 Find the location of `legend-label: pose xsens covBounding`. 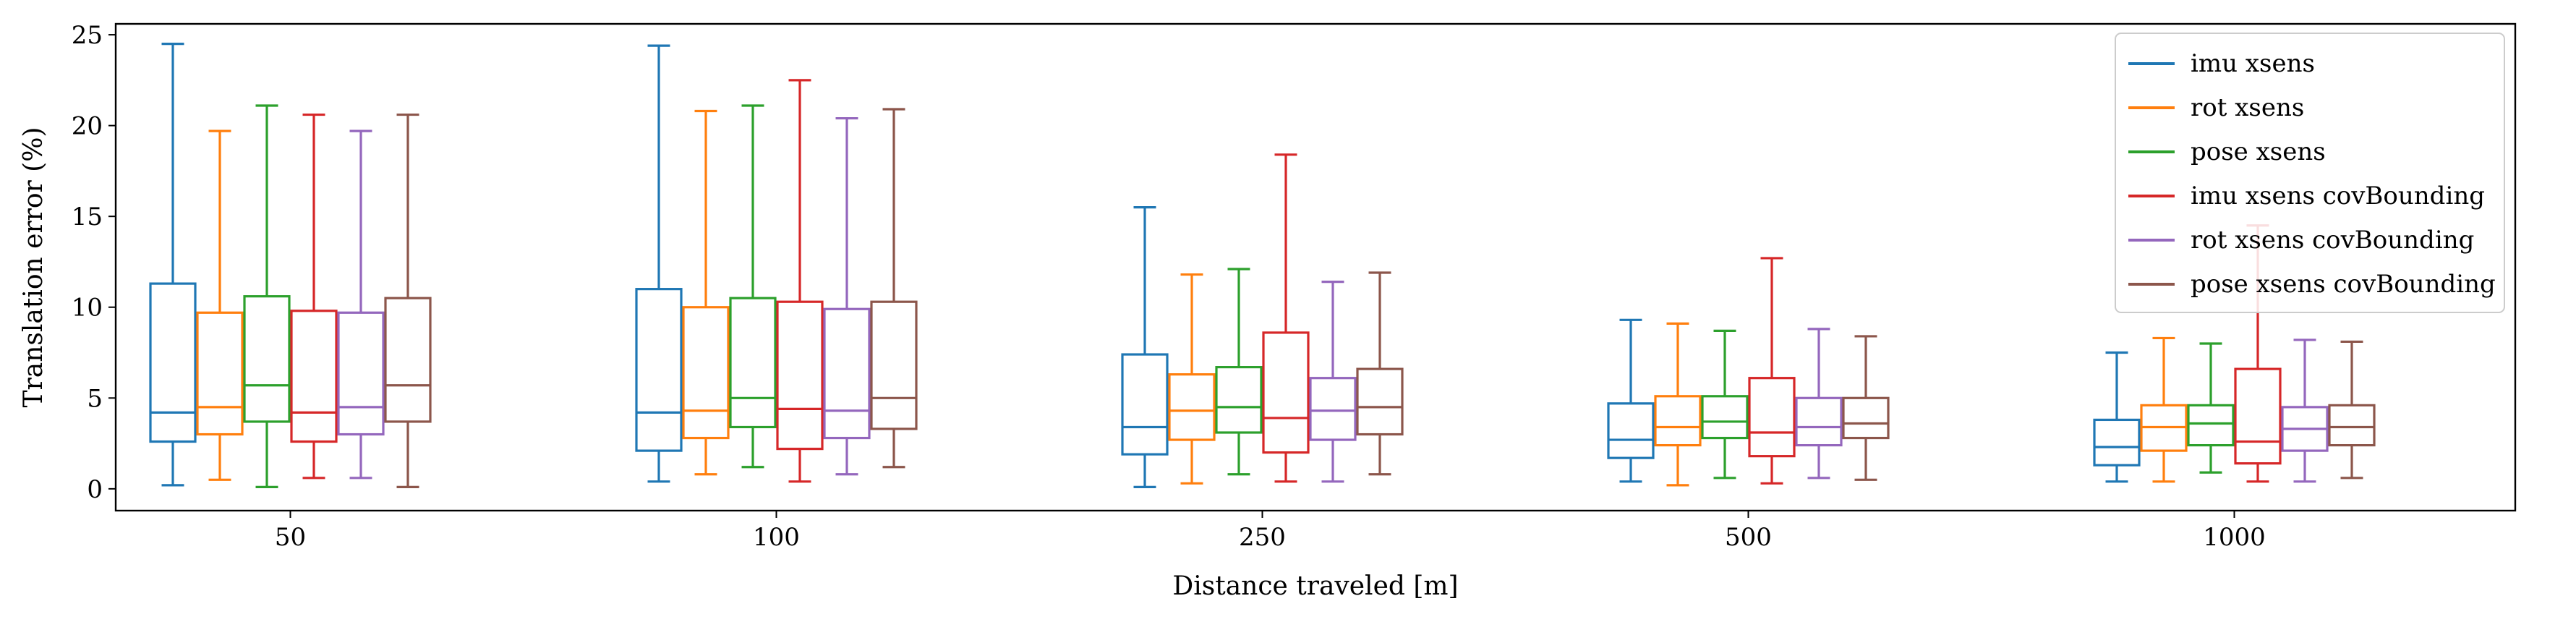

legend-label: pose xsens covBounding is located at coordinates (2343, 284).